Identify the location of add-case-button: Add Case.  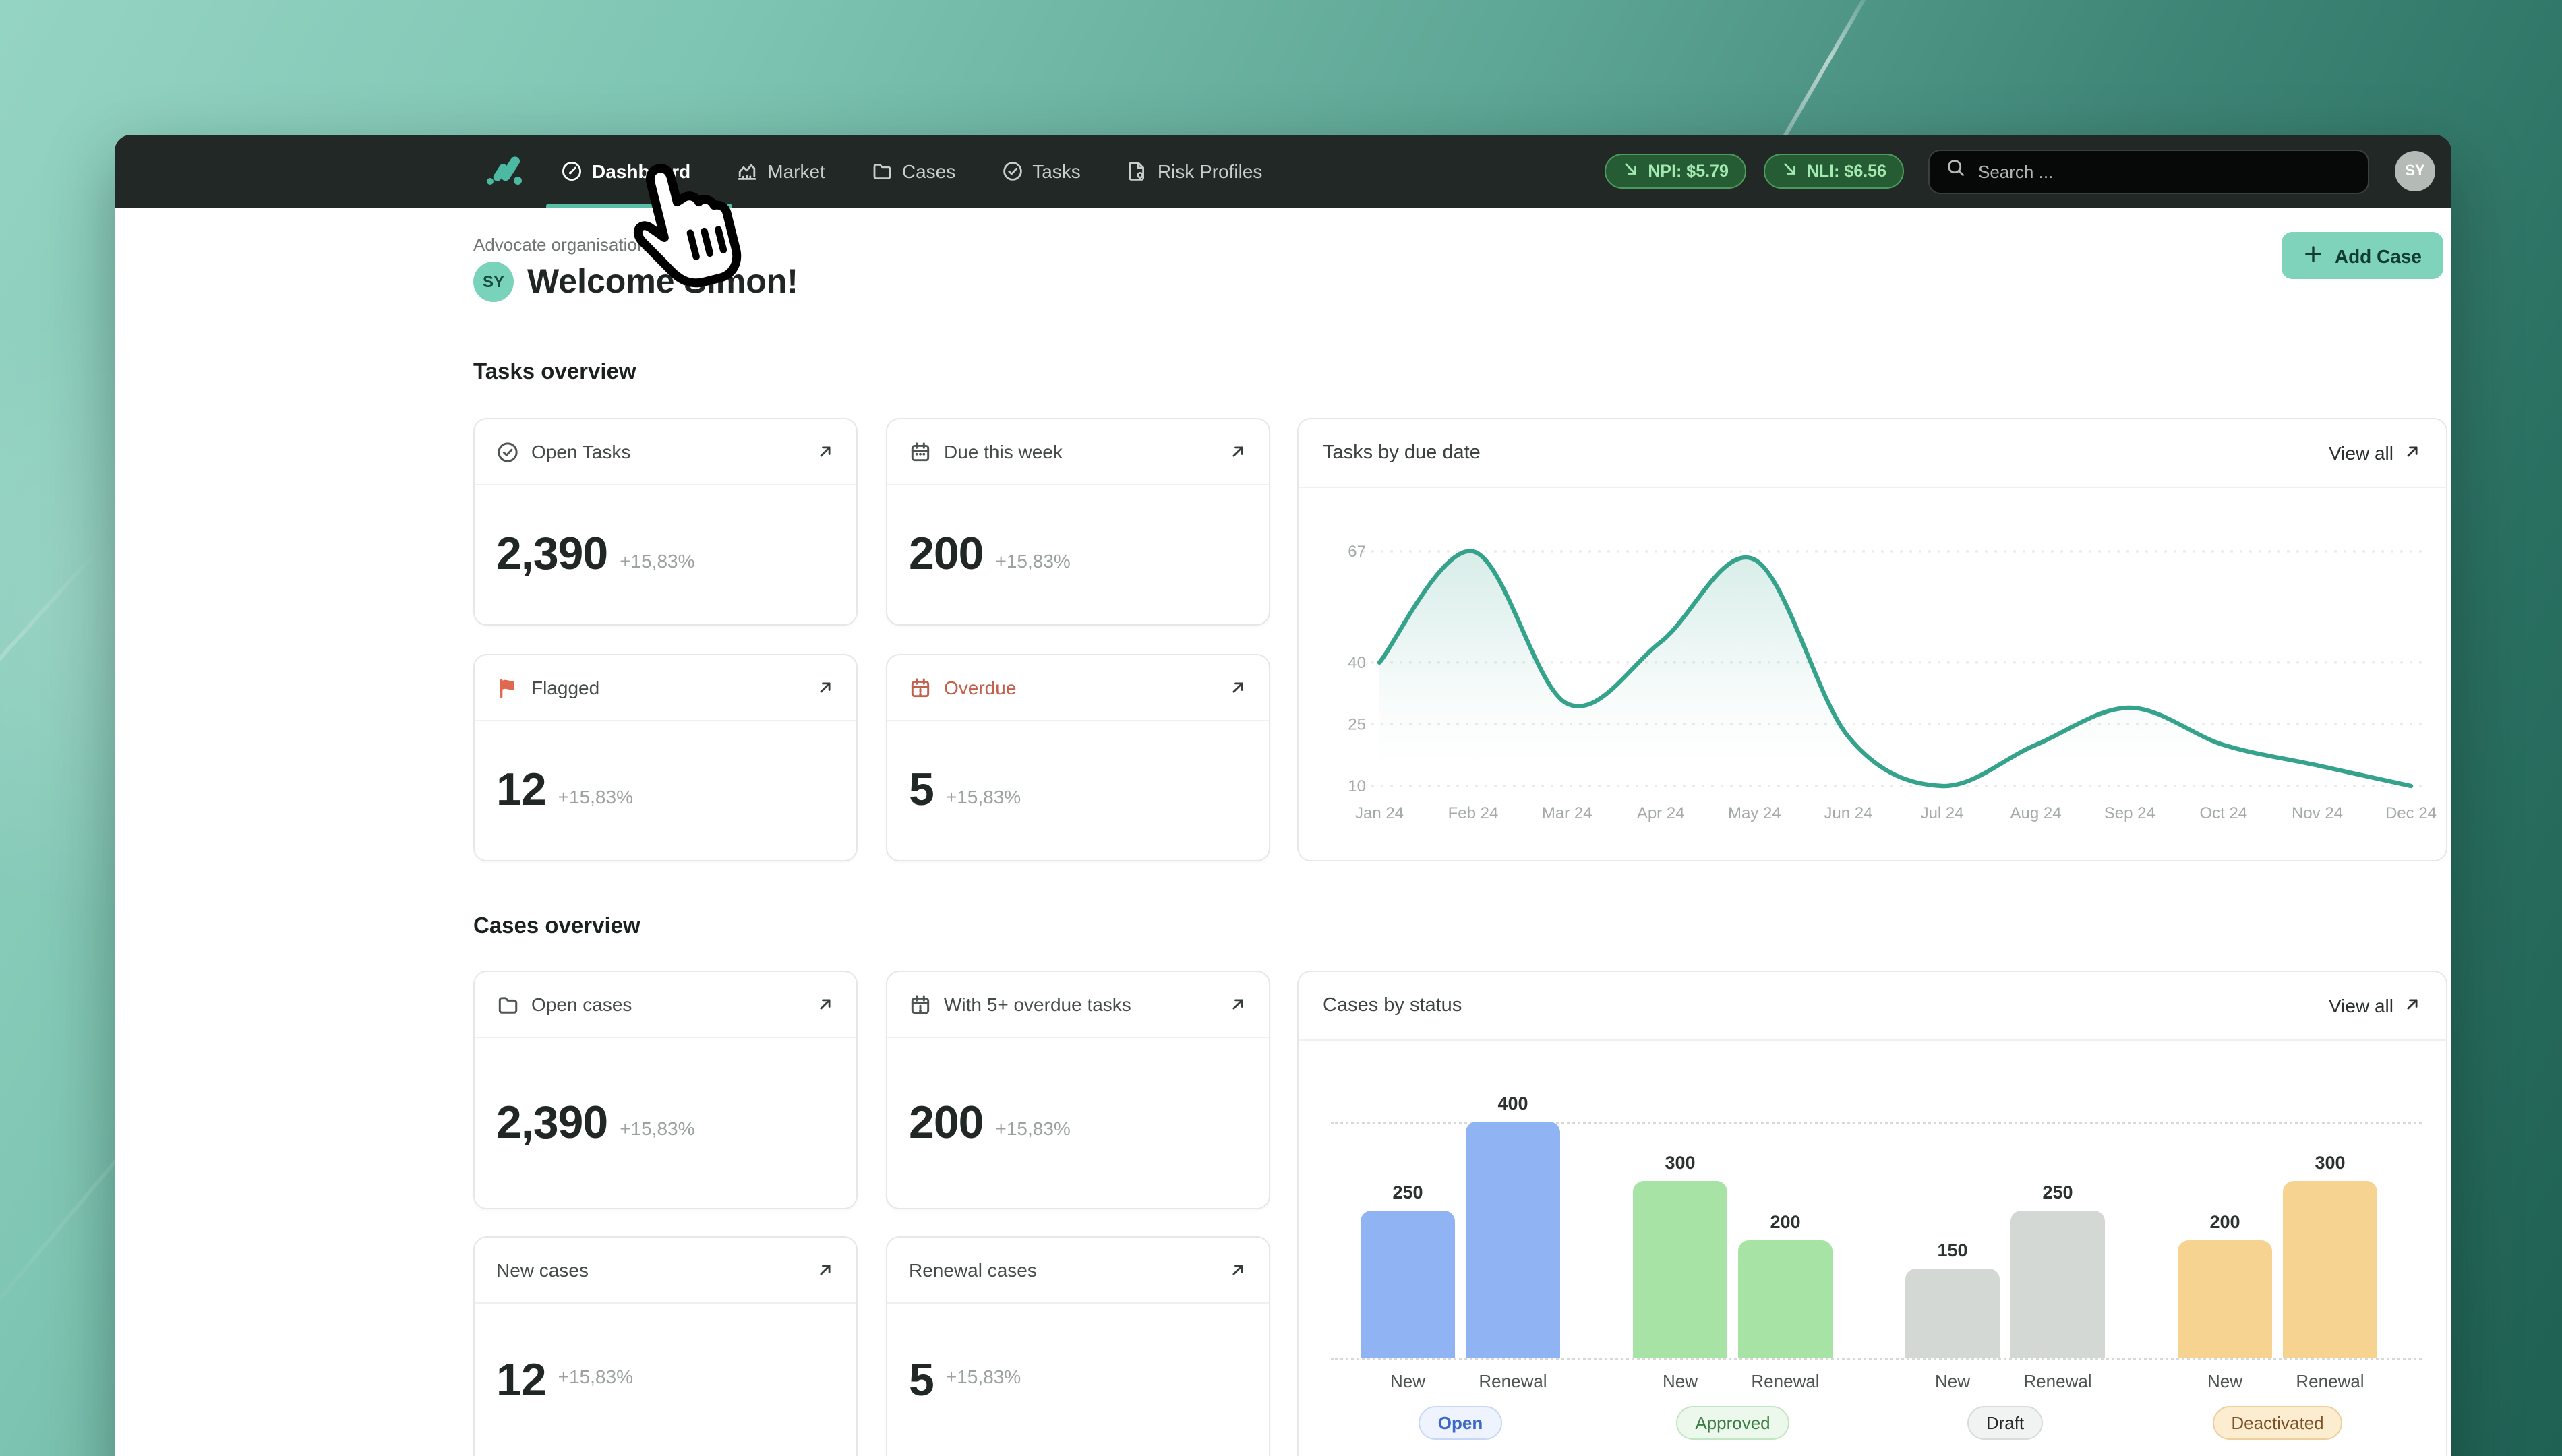
(2362, 255).